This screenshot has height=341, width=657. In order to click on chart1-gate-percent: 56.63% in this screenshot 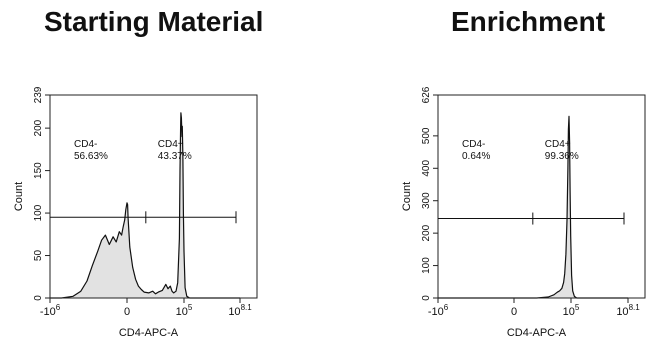, I will do `click(91, 156)`.